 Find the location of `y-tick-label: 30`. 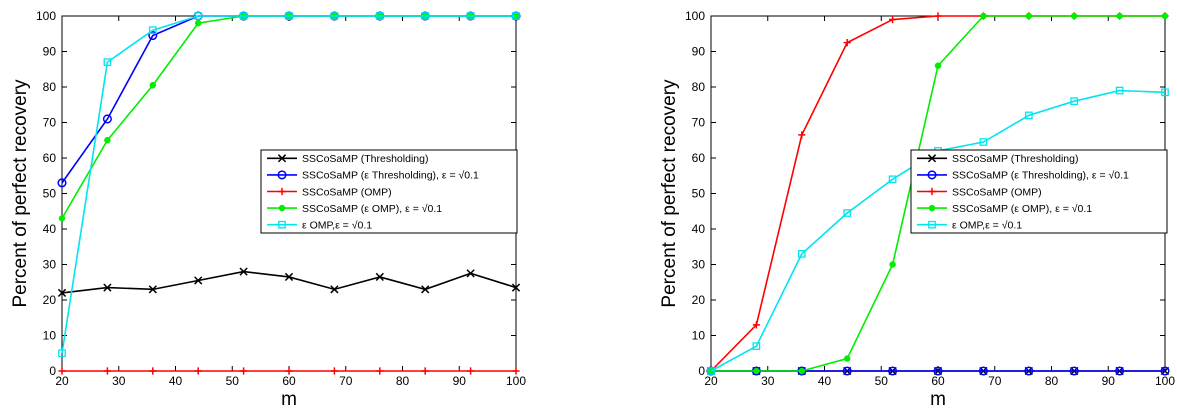

y-tick-label: 30 is located at coordinates (50, 265).